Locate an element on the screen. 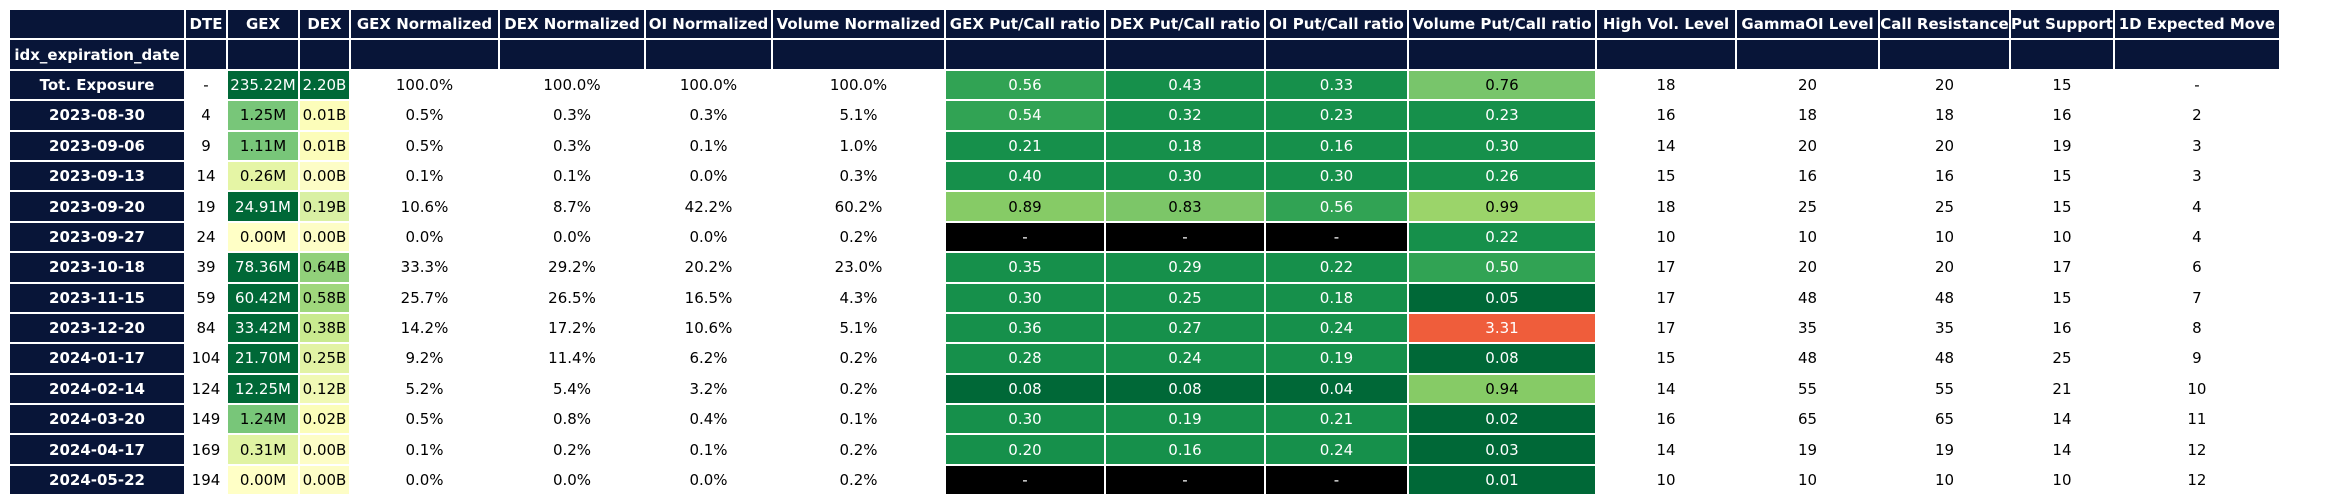  cell-1d-expected-move: 10 is located at coordinates (2196, 389).